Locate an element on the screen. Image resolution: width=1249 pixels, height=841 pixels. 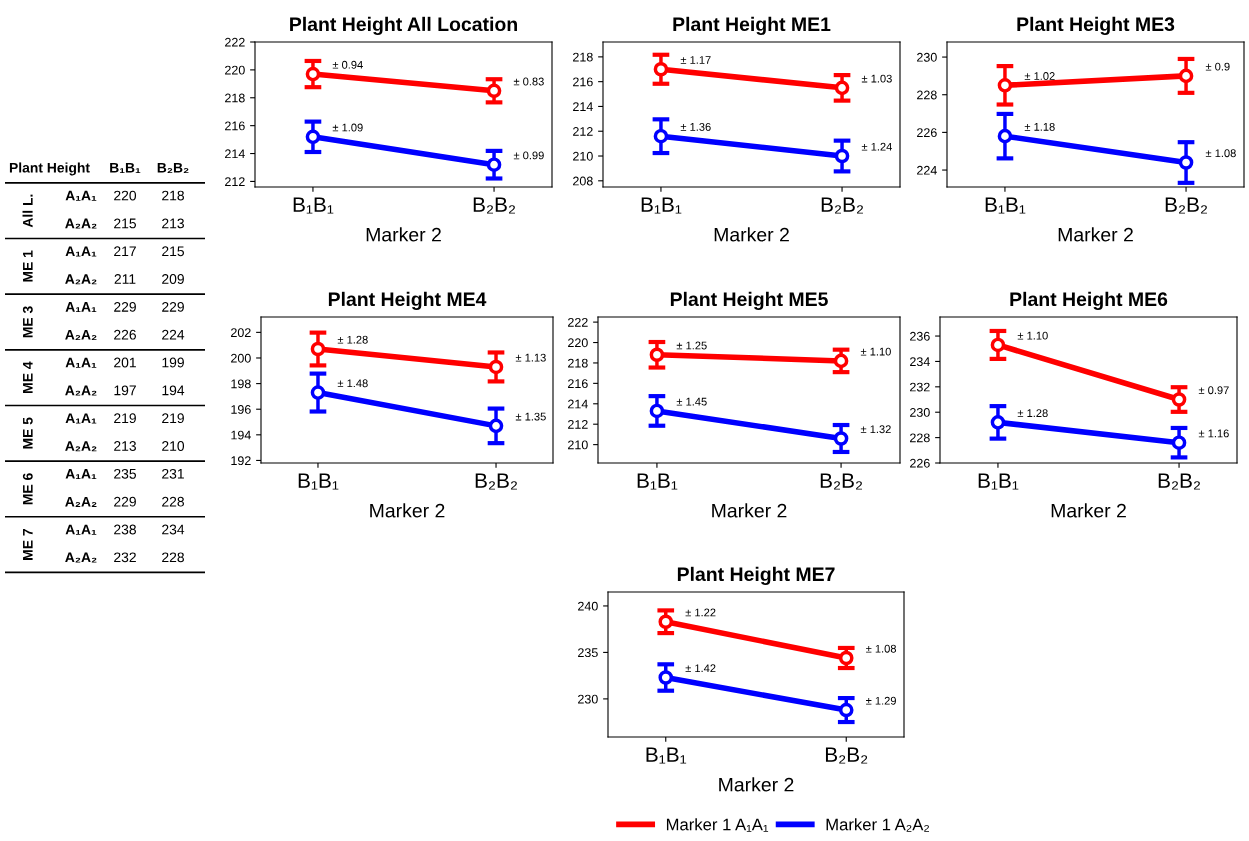
annotation: ± 1.03 is located at coordinates (876, 78).